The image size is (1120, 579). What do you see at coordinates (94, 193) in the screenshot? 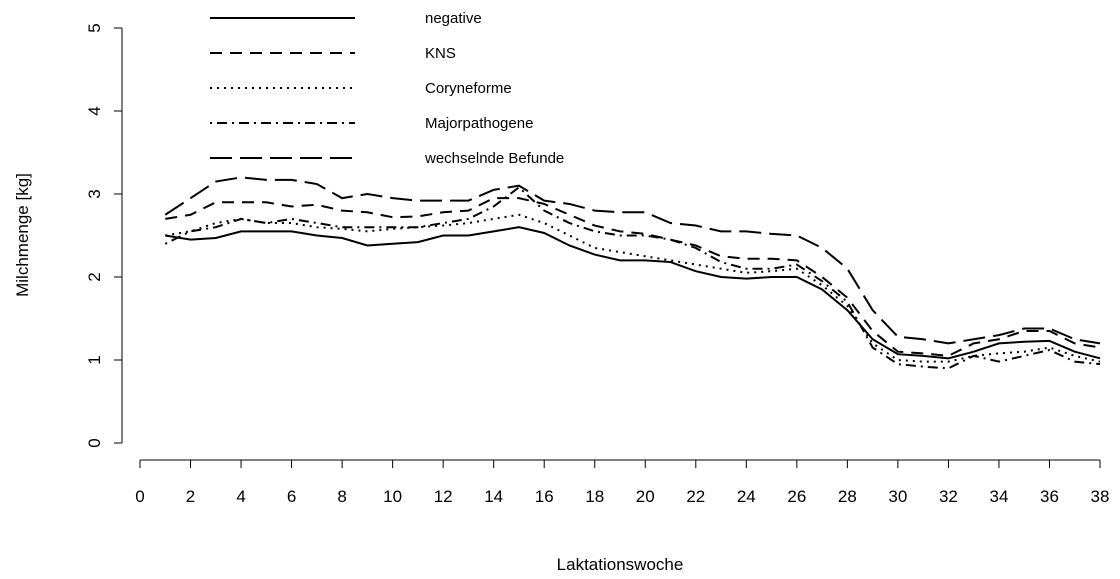
I see `y-tick-label: 3` at bounding box center [94, 193].